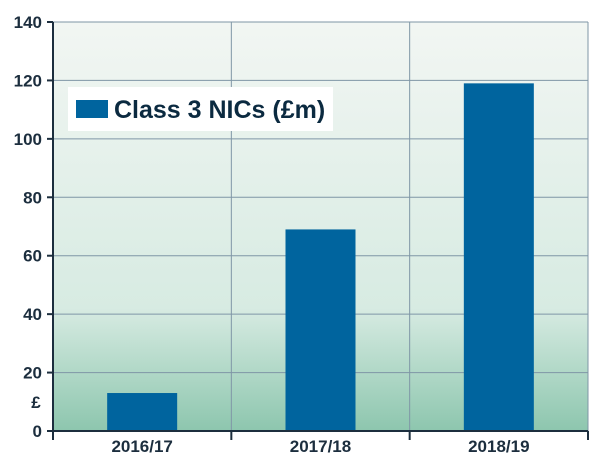  What do you see at coordinates (32, 256) in the screenshot?
I see `y-tick-label: 60` at bounding box center [32, 256].